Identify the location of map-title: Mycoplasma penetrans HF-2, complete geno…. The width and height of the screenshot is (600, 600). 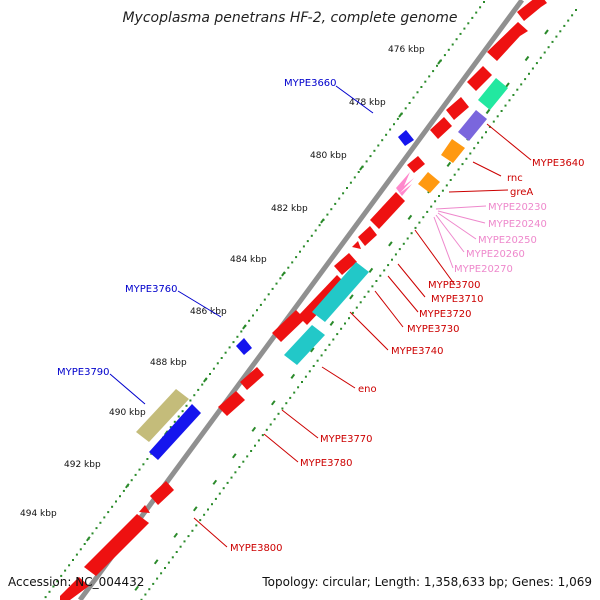
(289, 18).